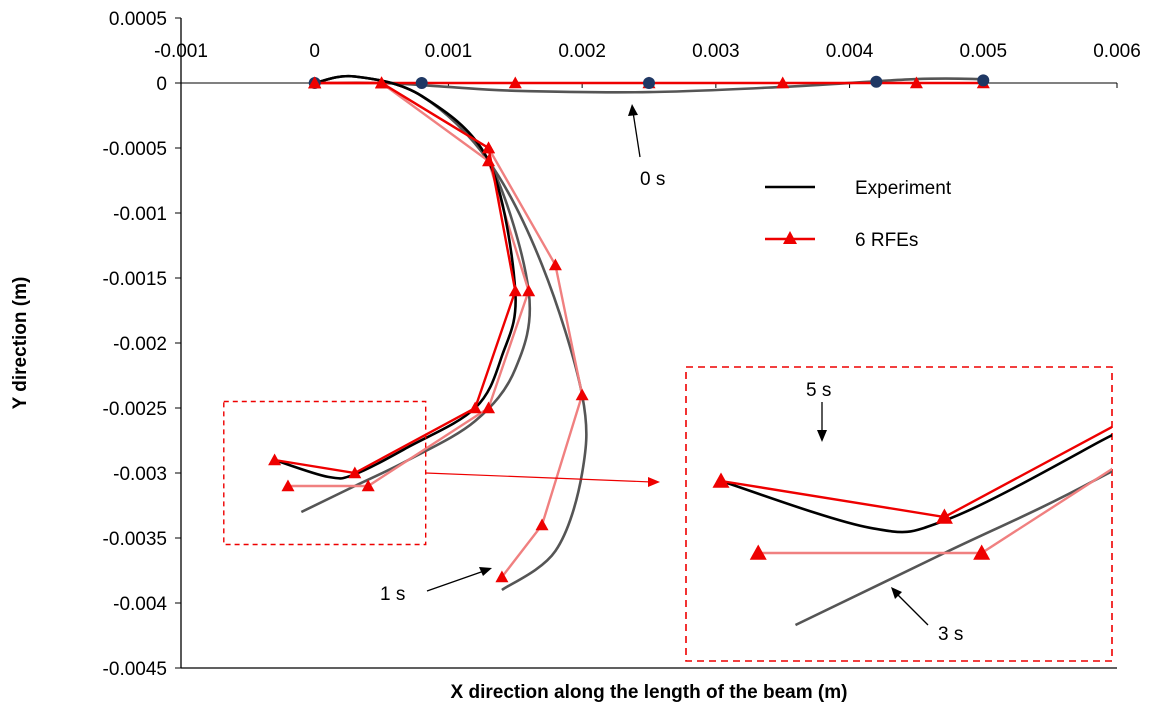 The width and height of the screenshot is (1157, 709). Describe the element at coordinates (822, 436) in the screenshot. I see `annotation-5s-arrowhead` at that location.